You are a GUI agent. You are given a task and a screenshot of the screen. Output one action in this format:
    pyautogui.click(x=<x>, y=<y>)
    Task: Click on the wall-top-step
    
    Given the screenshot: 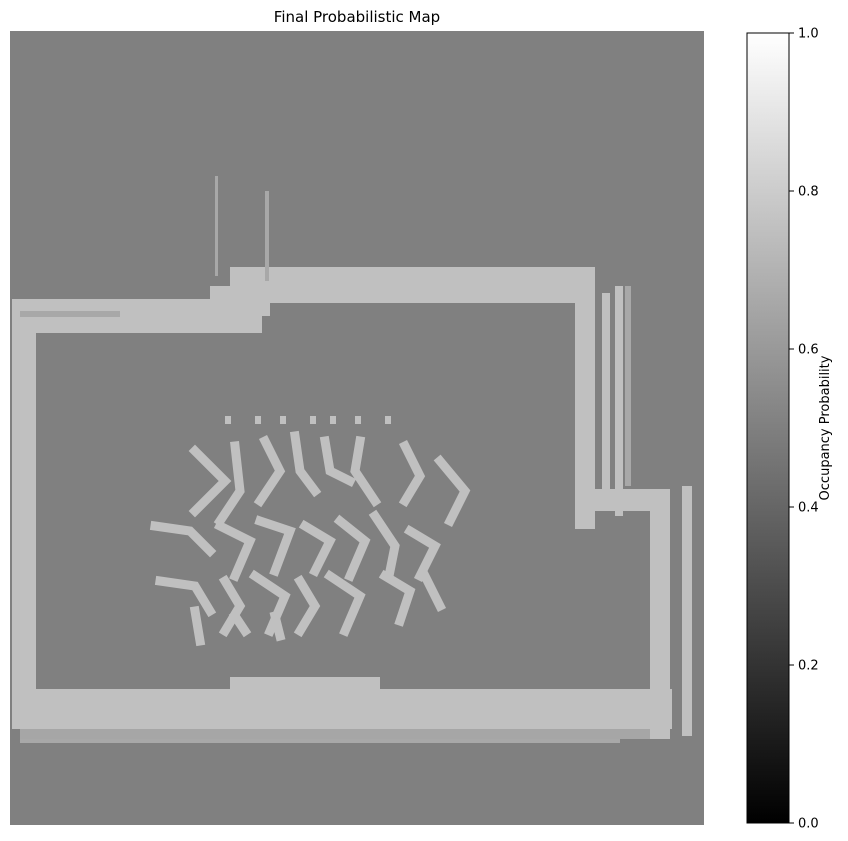 What is the action you would take?
    pyautogui.click(x=240, y=301)
    